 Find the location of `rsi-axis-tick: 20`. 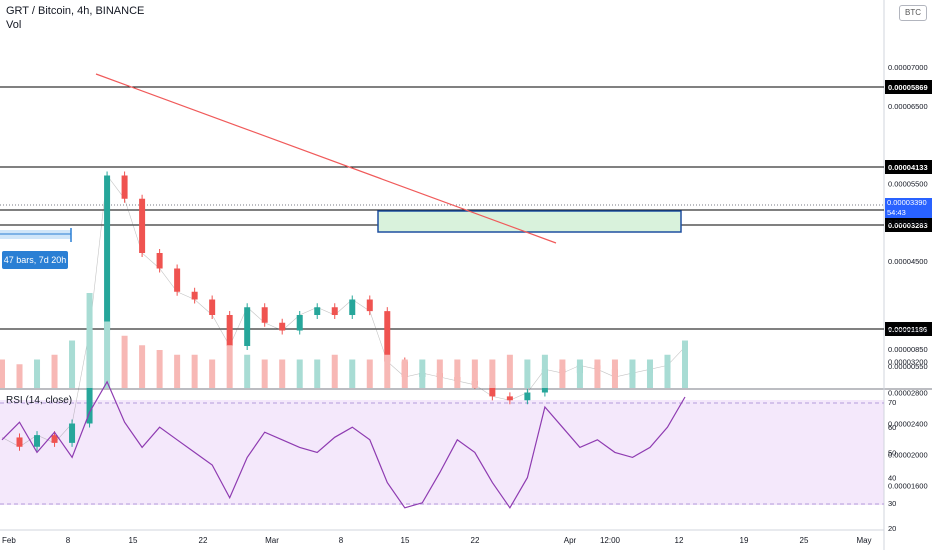

rsi-axis-tick: 20 is located at coordinates (892, 528).